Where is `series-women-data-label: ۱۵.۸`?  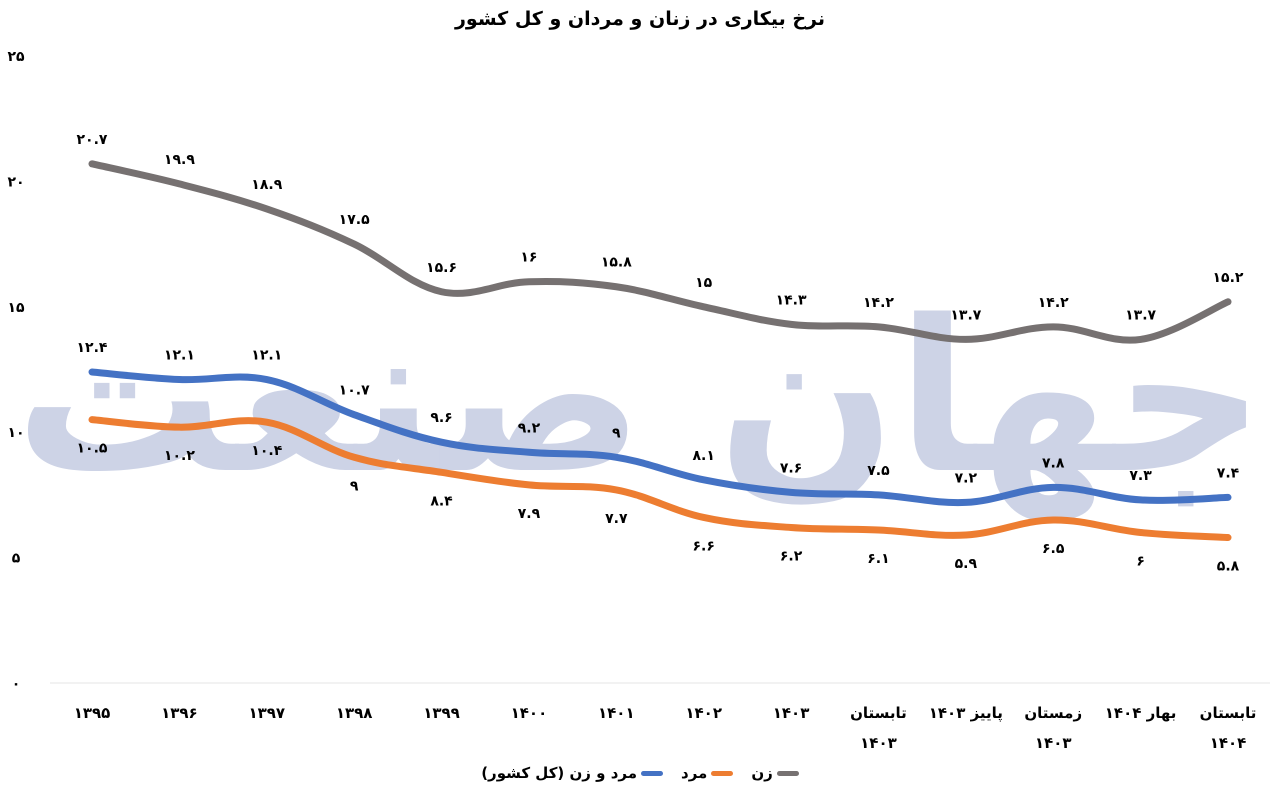
series-women-data-label: ۱۵.۸ is located at coordinates (616, 263).